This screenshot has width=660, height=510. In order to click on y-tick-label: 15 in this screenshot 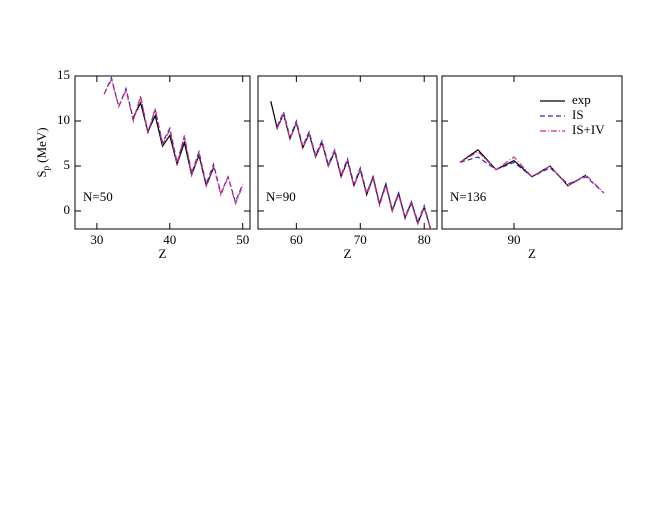, I will do `click(63, 74)`.